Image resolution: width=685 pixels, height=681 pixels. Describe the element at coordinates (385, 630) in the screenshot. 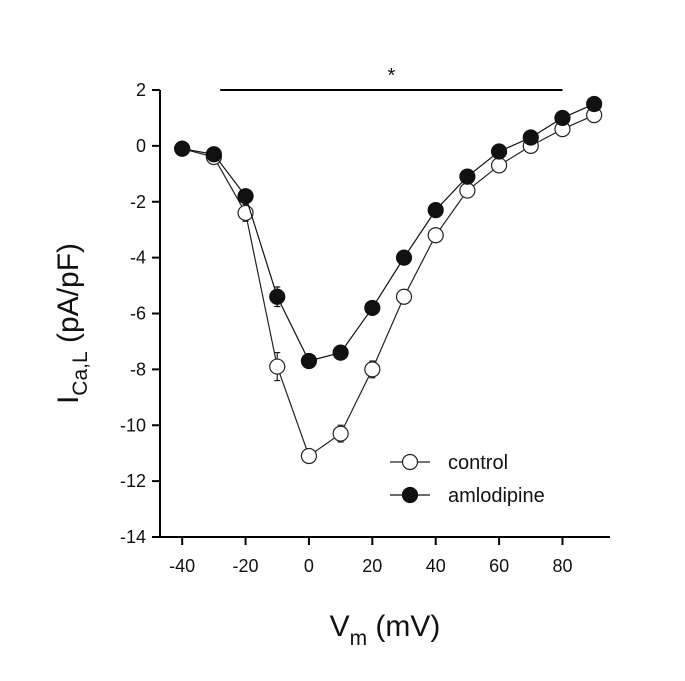

I see `x-axis-title: Vm (mV)` at that location.